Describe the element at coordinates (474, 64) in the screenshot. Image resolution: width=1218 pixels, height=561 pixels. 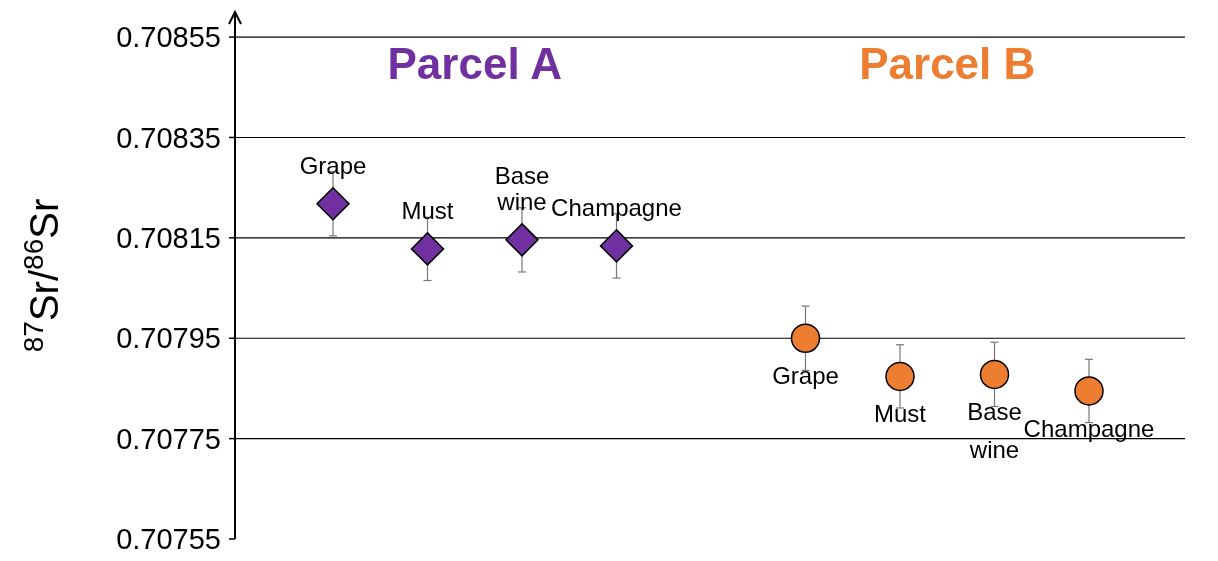
I see `text: Parcel A` at that location.